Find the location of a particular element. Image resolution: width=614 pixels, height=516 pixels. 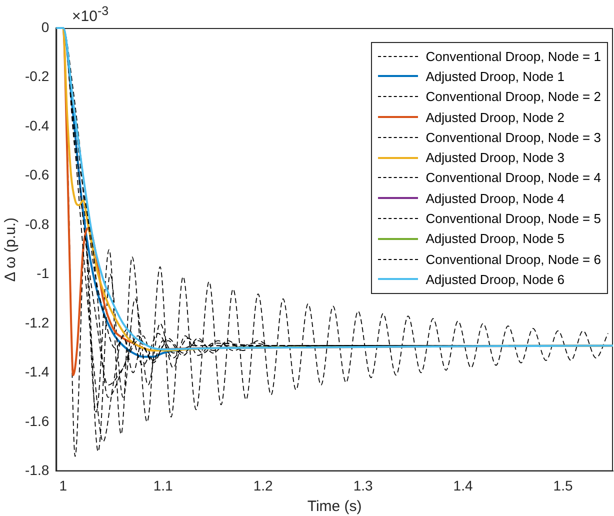

x-axis-title: Time (s) is located at coordinates (334, 507).